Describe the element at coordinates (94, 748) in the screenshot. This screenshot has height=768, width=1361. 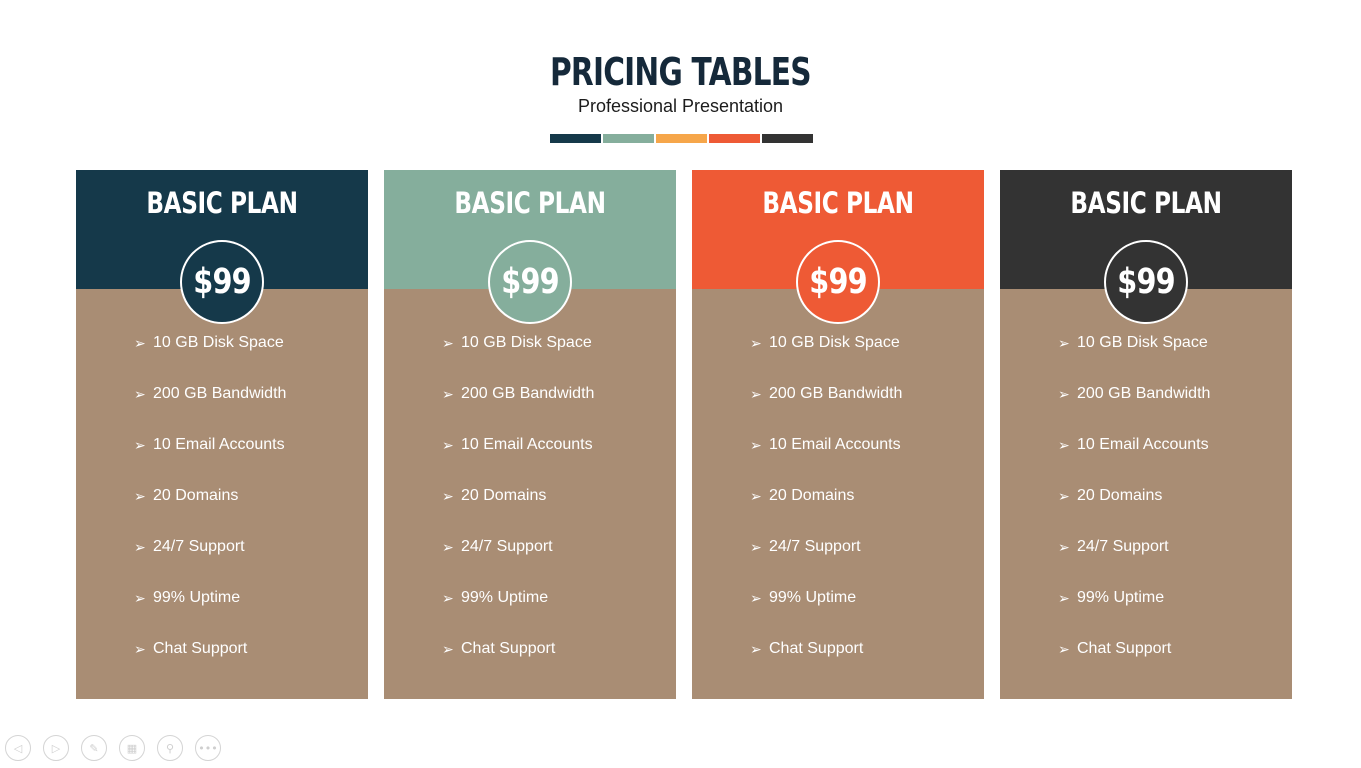
I see `pen-icon: ✎` at that location.